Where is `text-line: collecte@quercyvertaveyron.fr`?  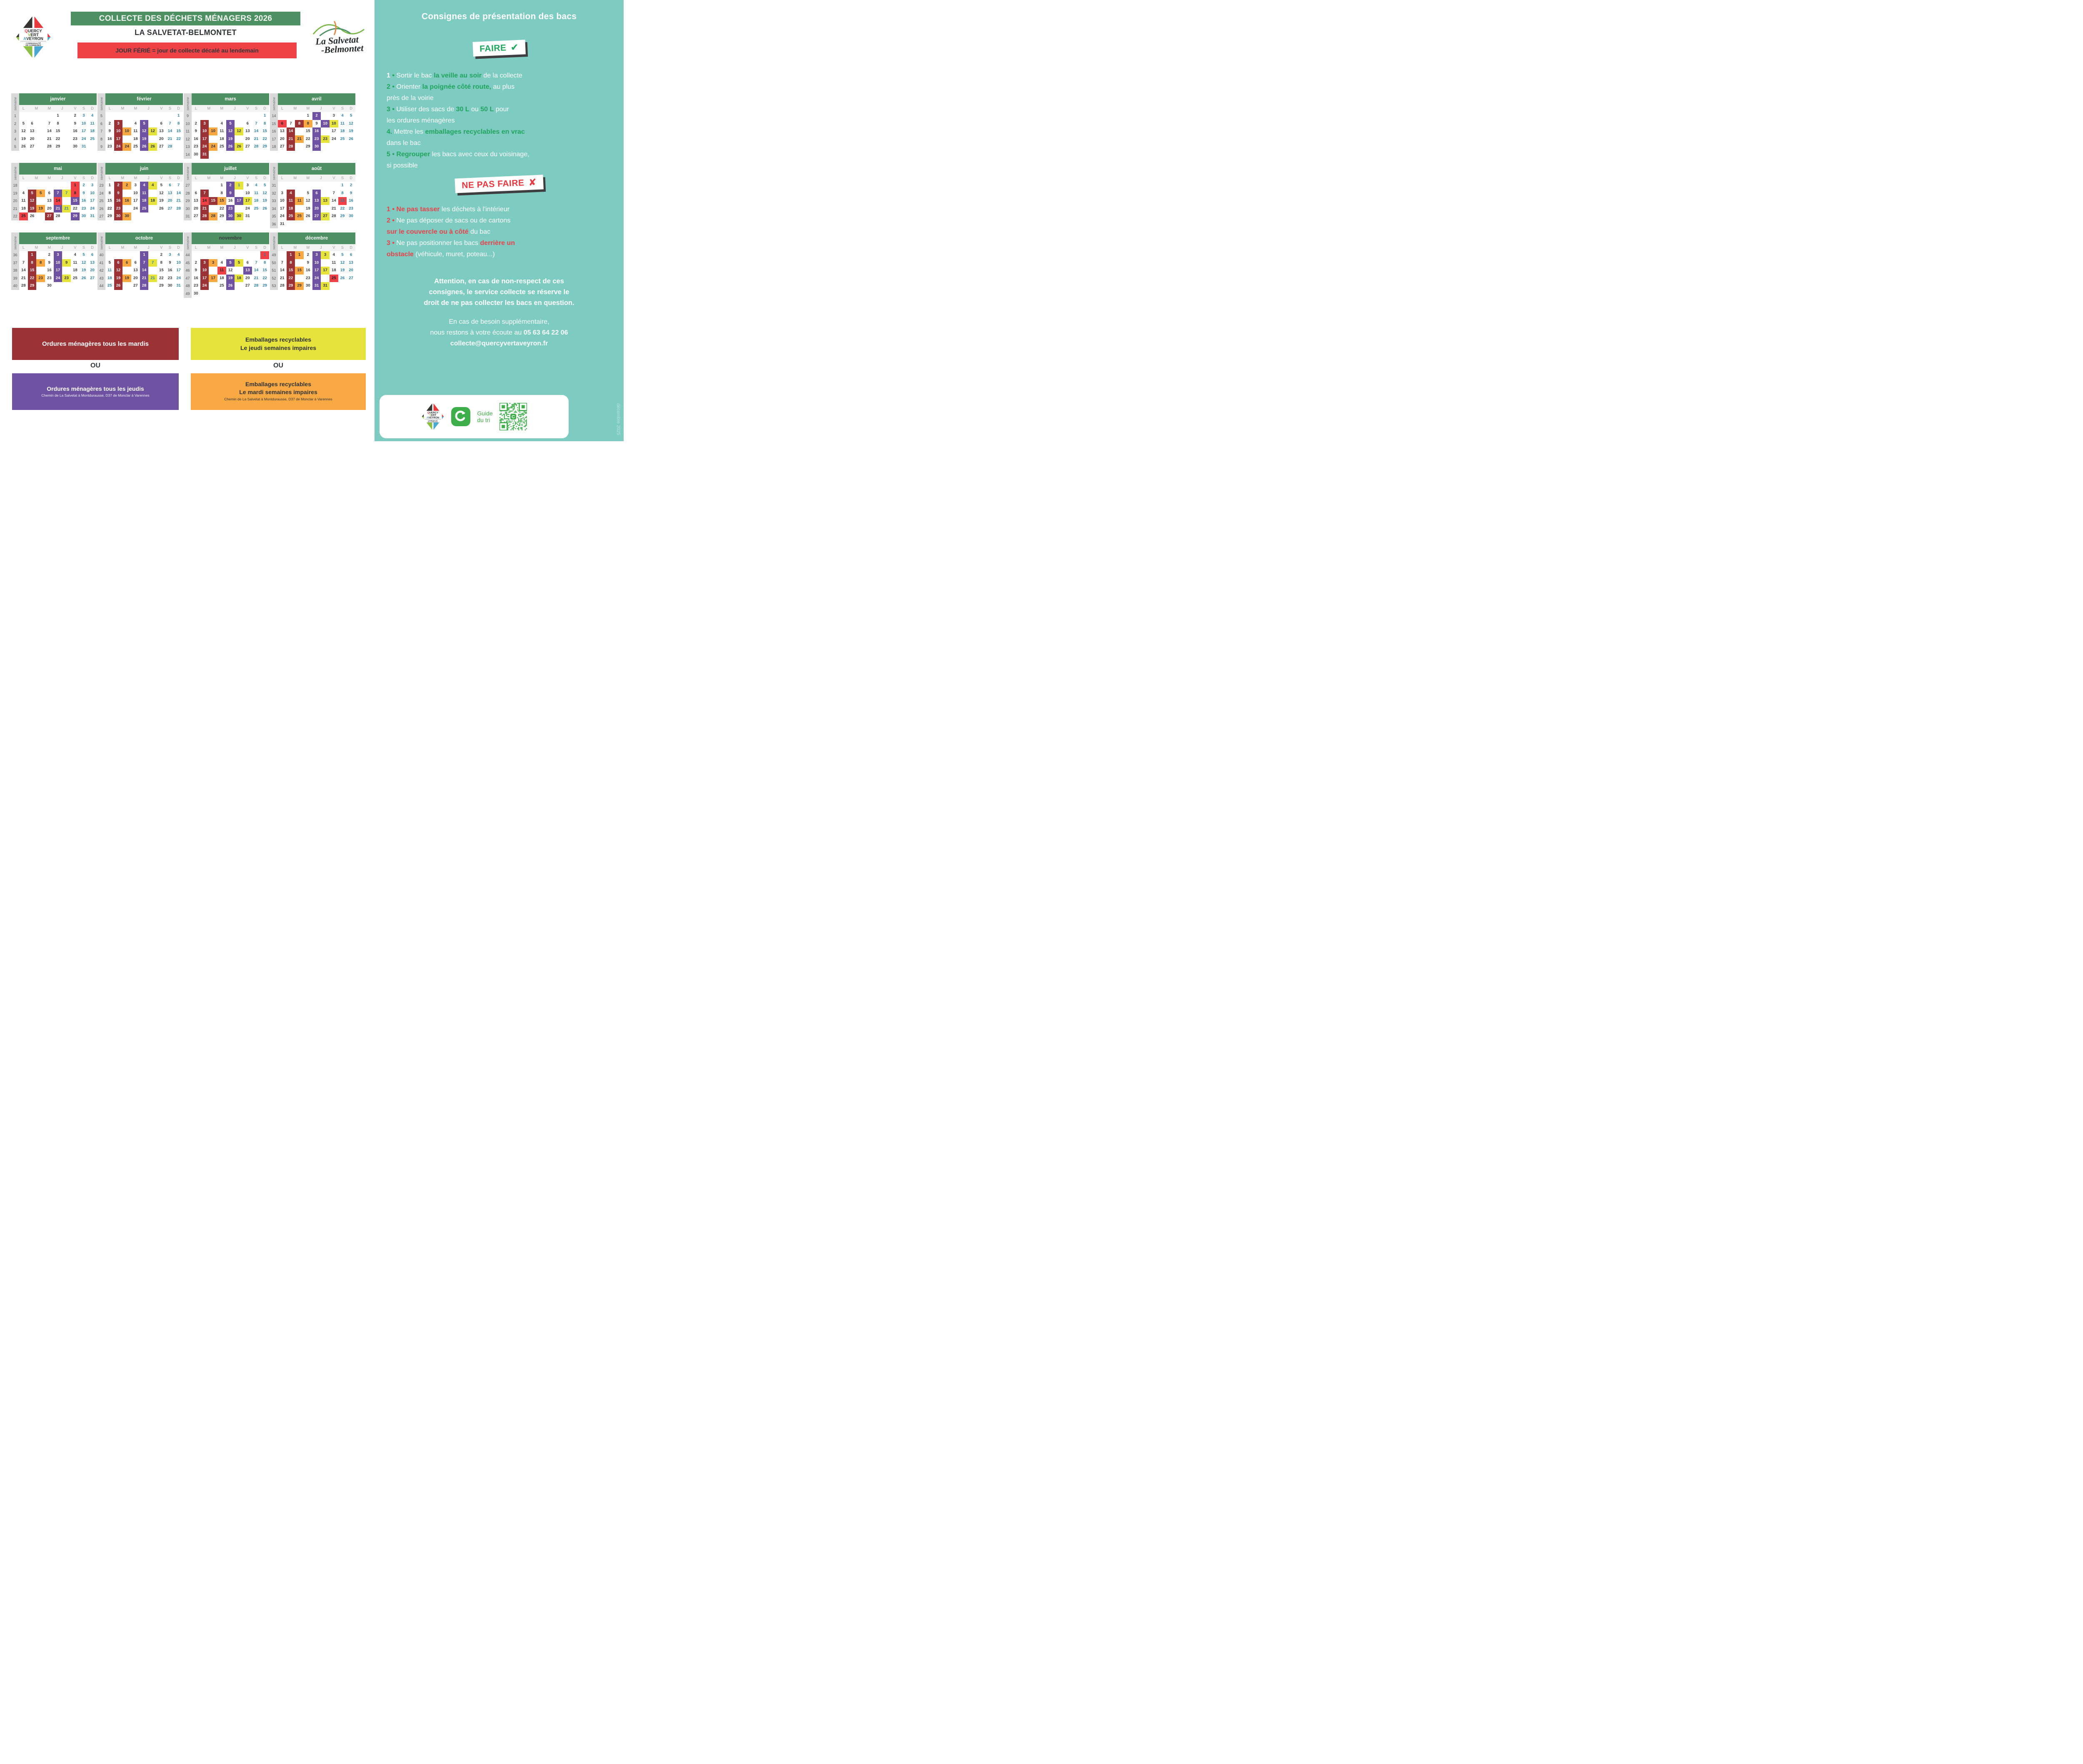 text-line: collecte@quercyvertaveyron.fr is located at coordinates (499, 344).